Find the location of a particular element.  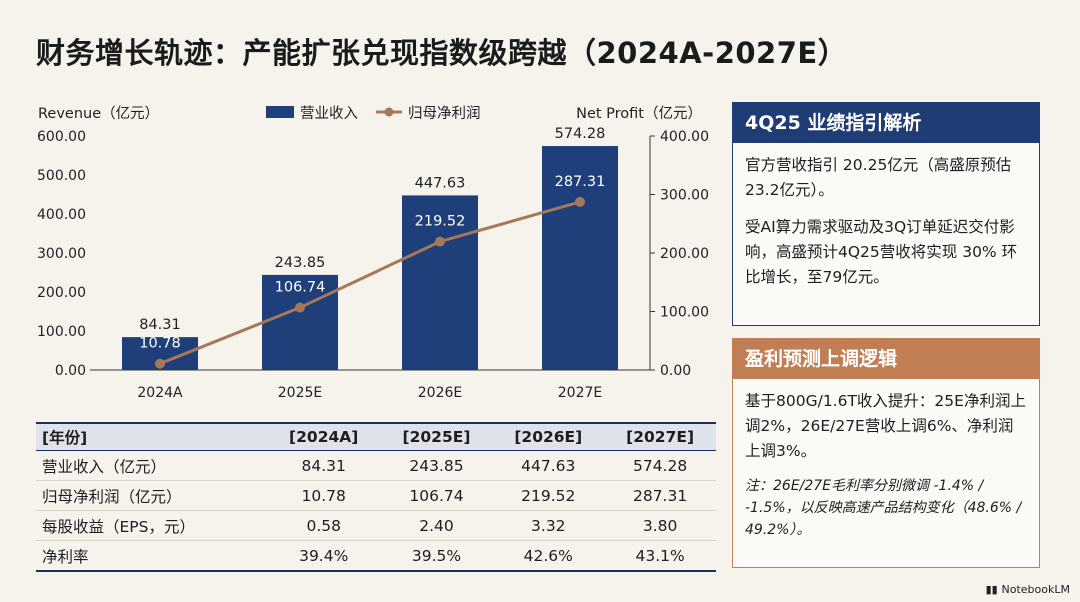

table-header-row: [年份] [2024A] [2025E] [2026E] [2027E] is located at coordinates (376, 437).